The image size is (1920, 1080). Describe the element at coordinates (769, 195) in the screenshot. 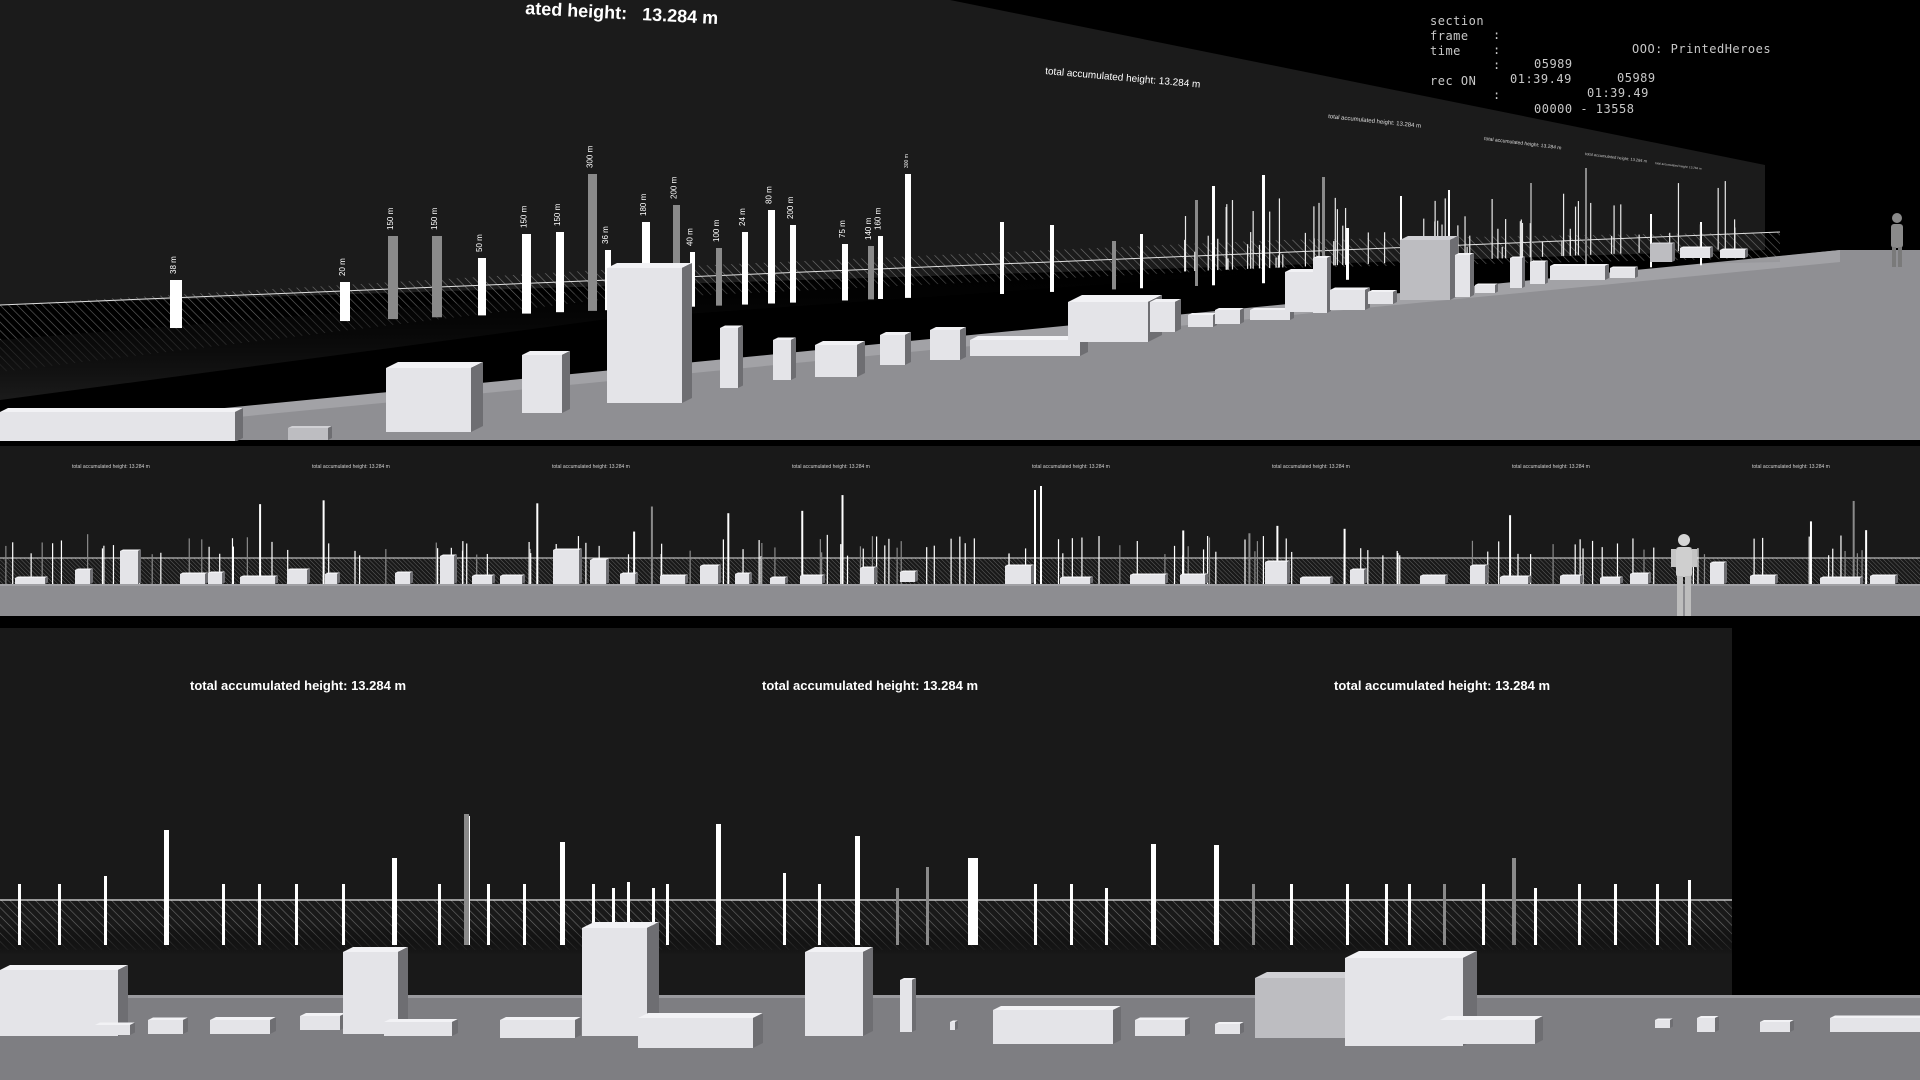

I see `bar-height-label: 80 m` at that location.